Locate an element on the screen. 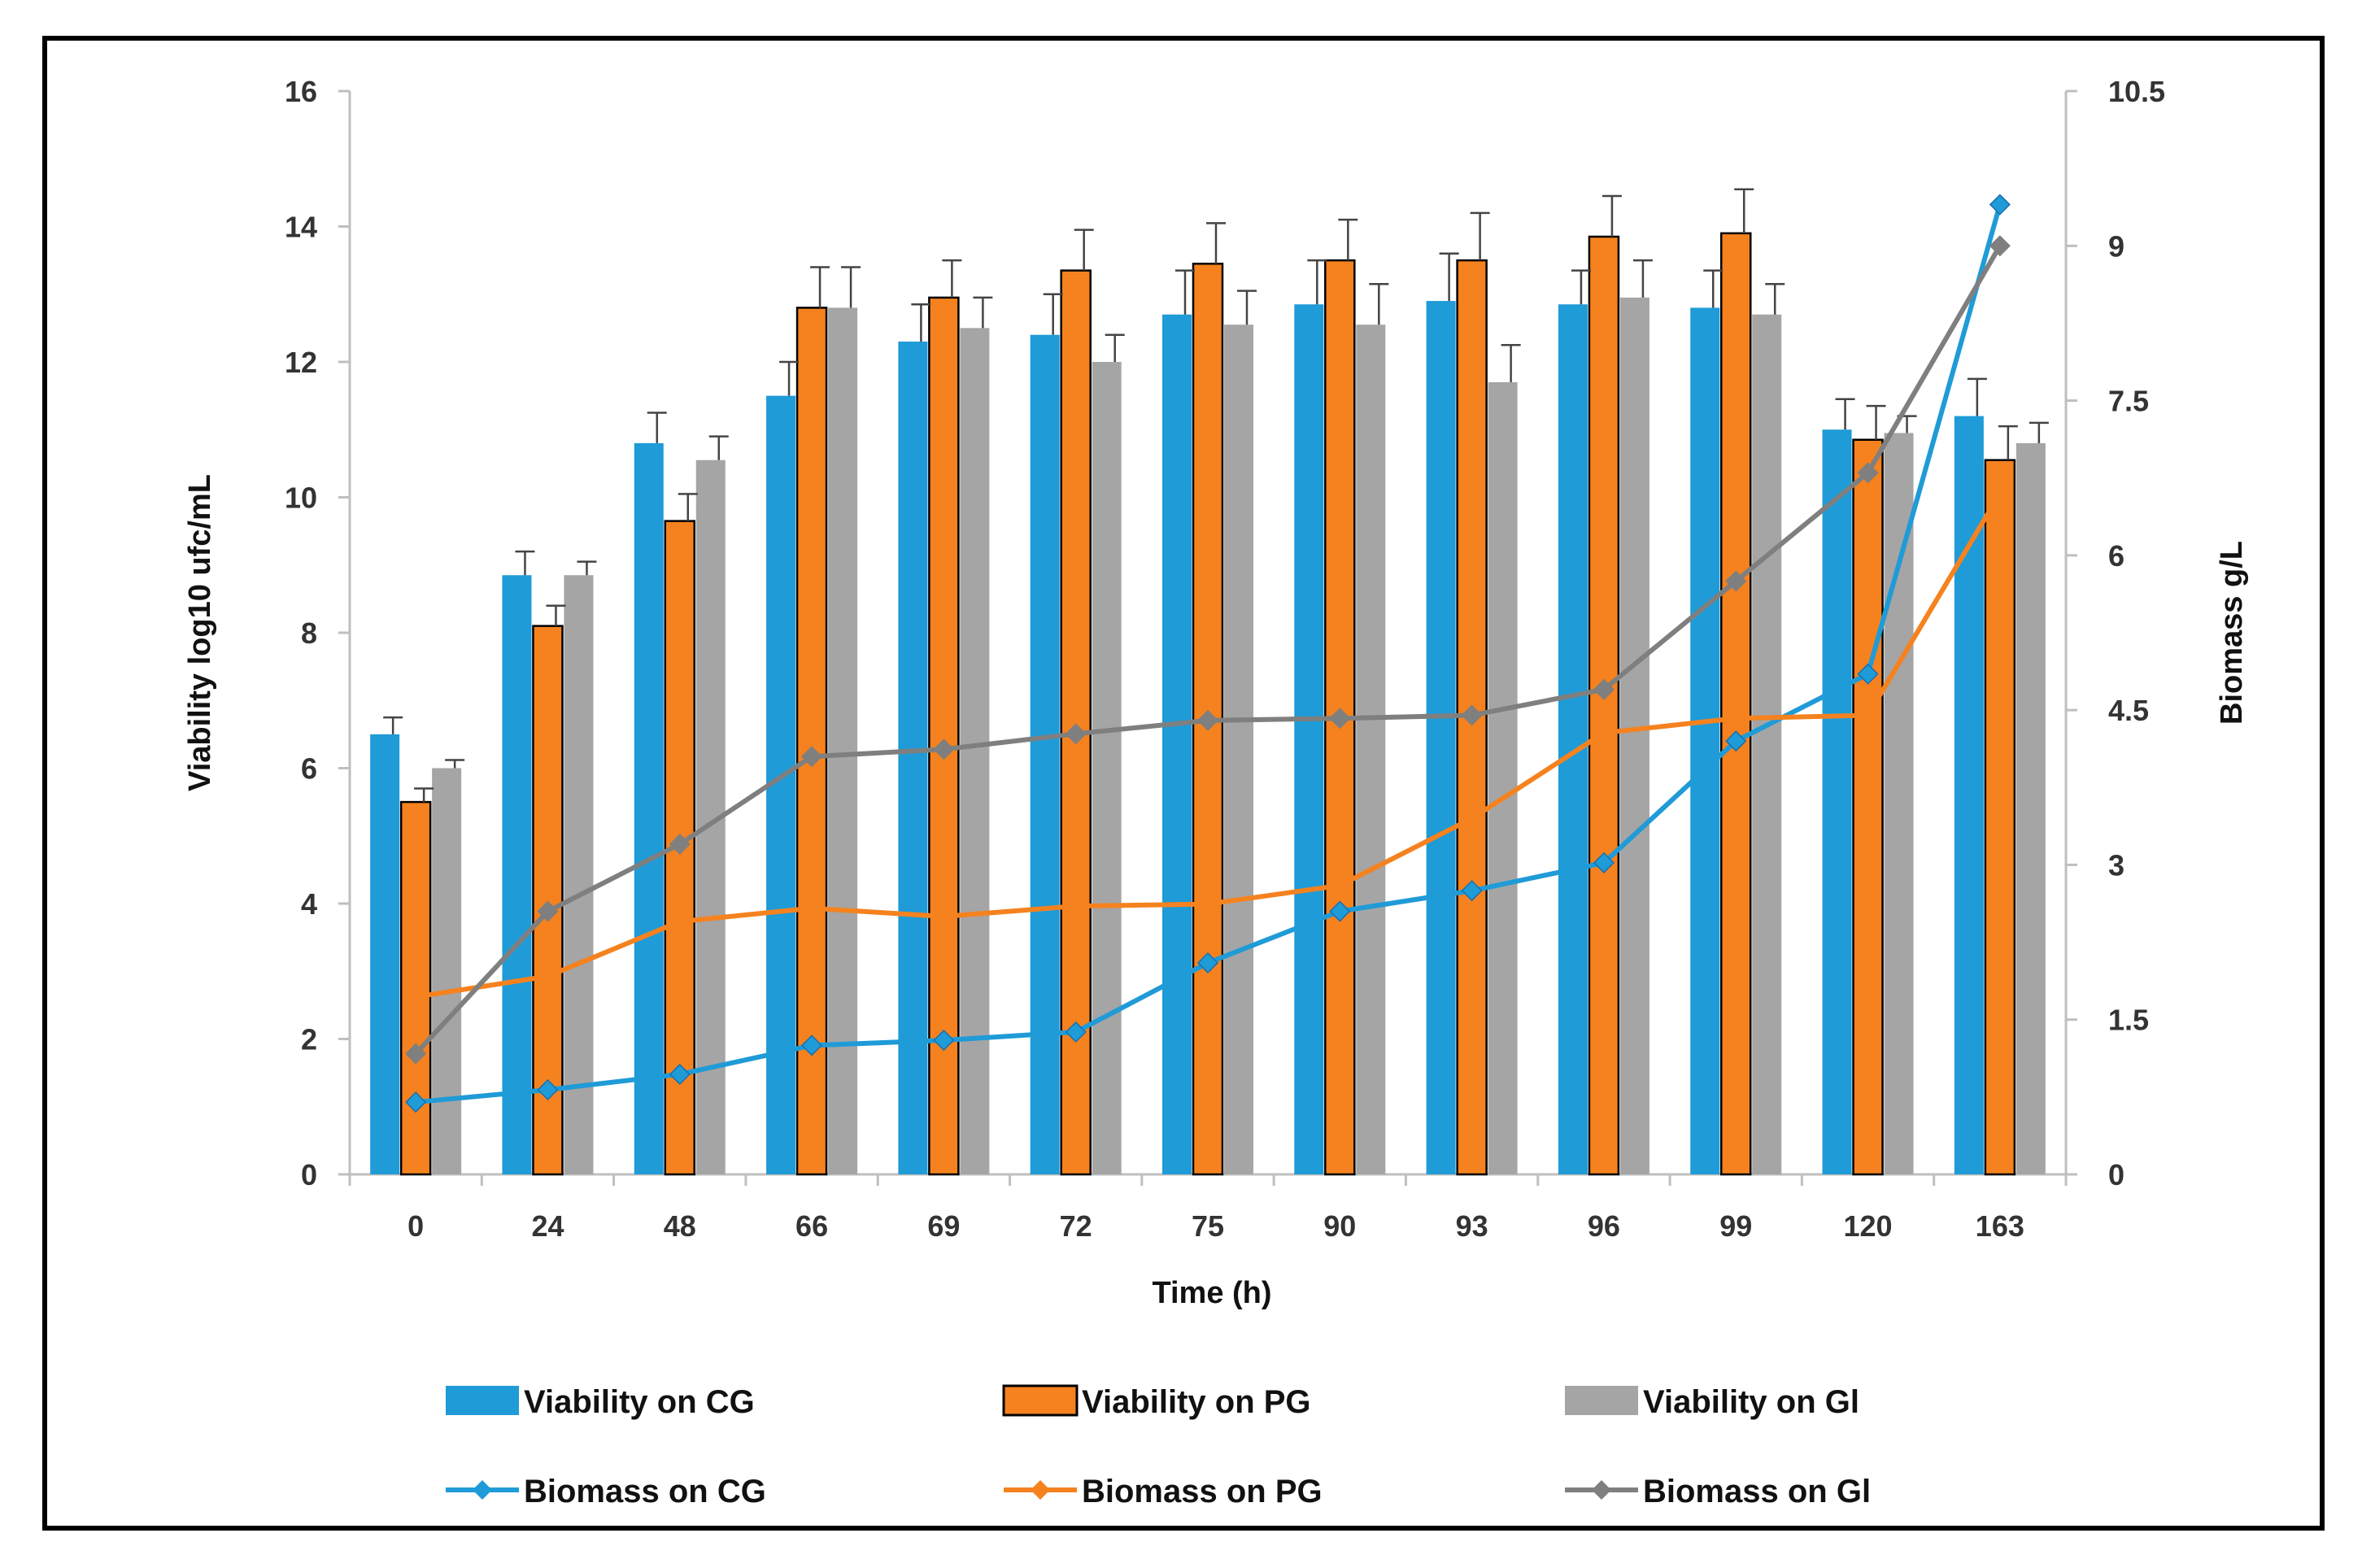 Image resolution: width=2362 pixels, height=1568 pixels. y-left-tick-label: 0 is located at coordinates (309, 1174).